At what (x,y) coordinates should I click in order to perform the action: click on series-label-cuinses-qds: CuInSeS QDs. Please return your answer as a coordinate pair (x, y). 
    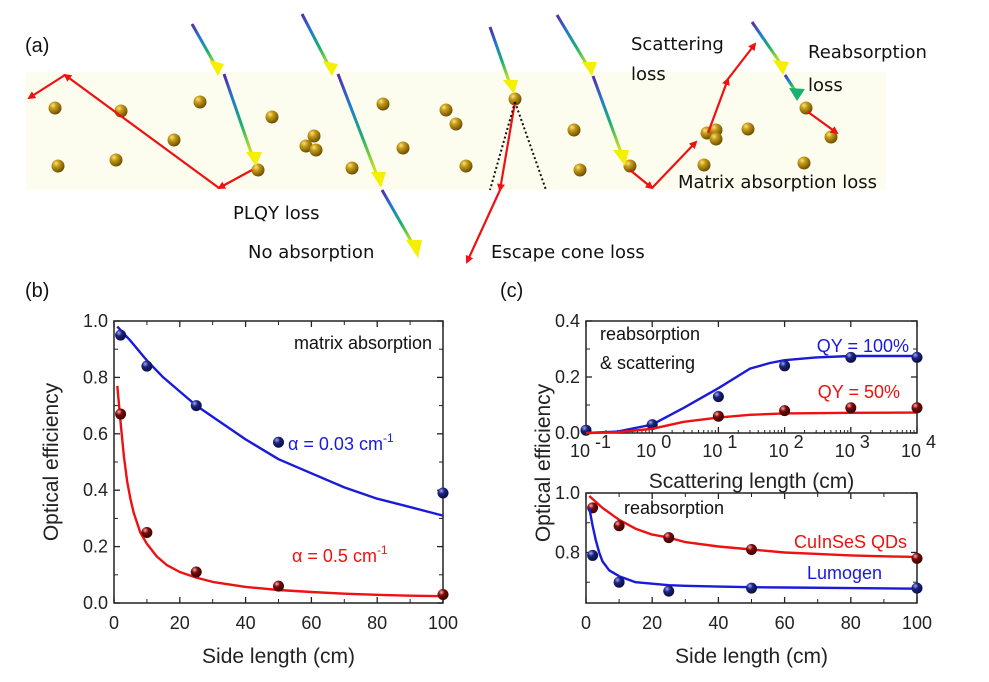
    Looking at the image, I should click on (850, 542).